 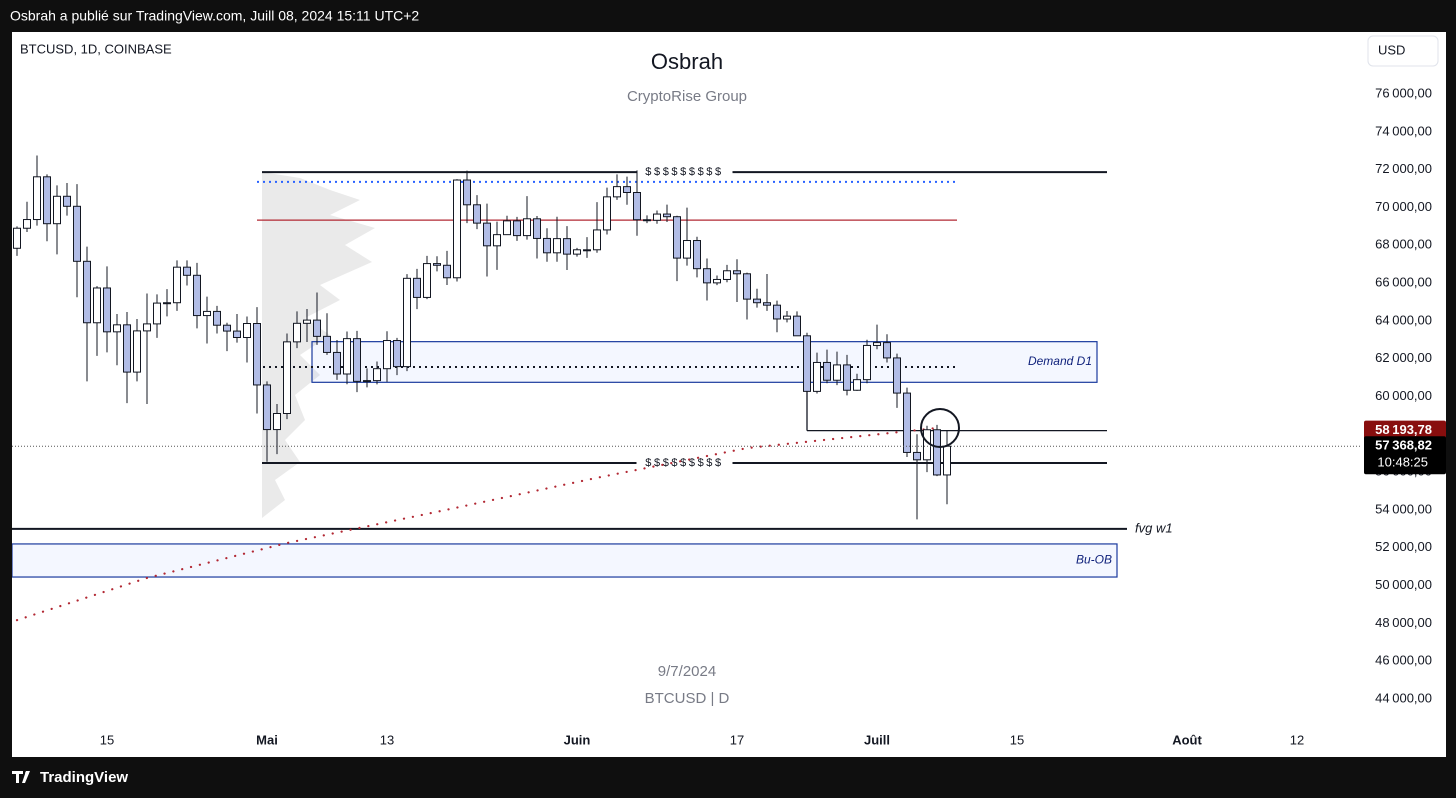 I want to click on level-label: fvg w1, so click(x=1154, y=527).